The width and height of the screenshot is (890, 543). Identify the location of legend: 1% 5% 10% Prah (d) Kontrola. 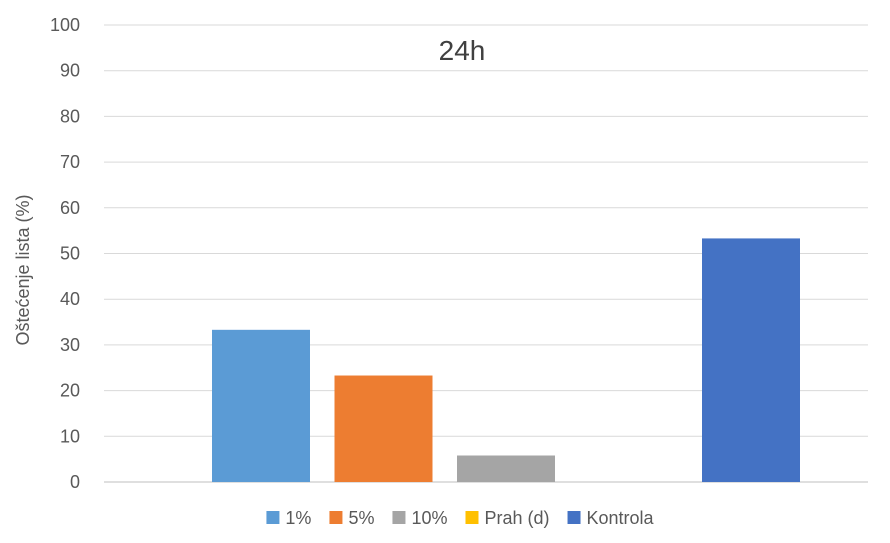
(460, 518).